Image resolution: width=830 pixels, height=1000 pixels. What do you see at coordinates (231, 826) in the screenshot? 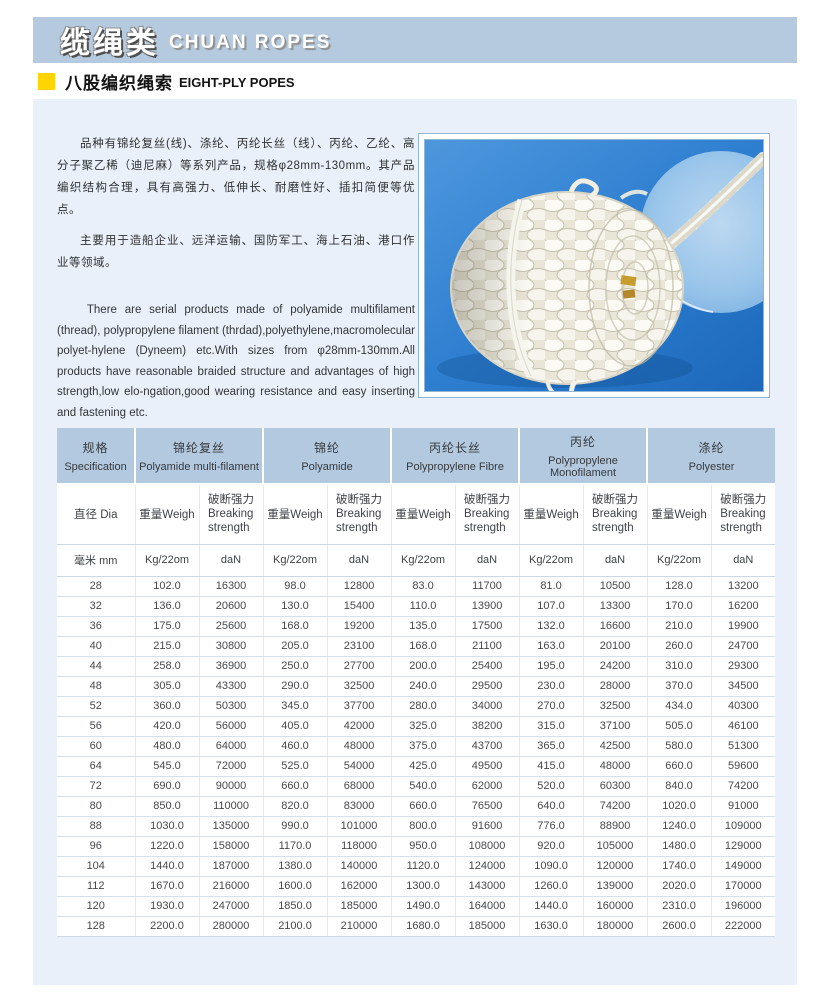
I see `value-cell: 135000` at bounding box center [231, 826].